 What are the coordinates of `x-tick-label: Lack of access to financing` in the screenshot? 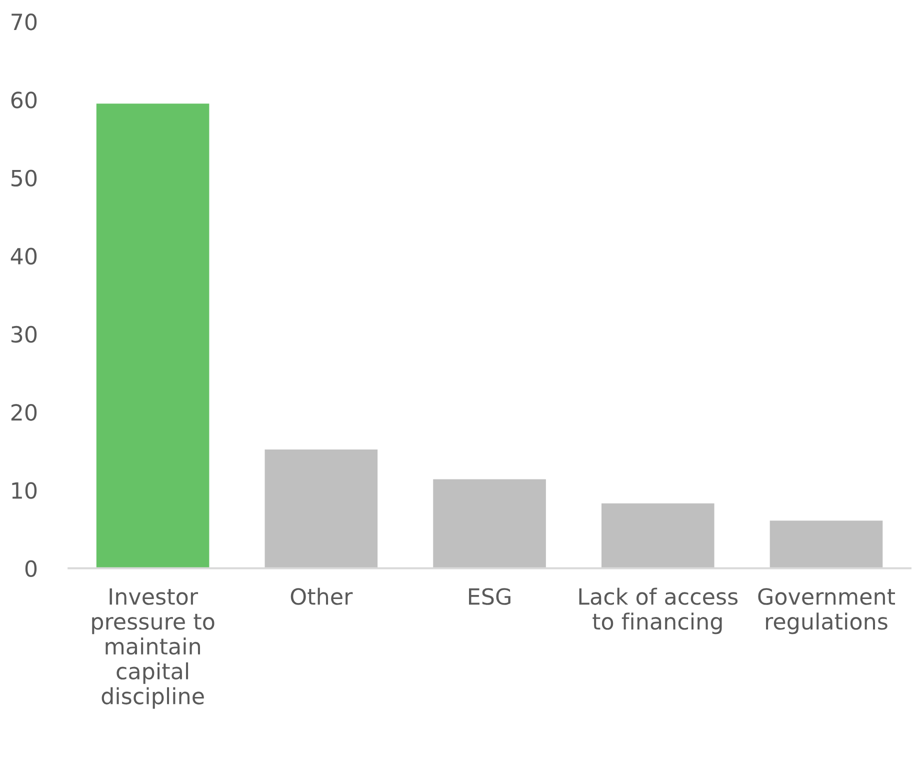 It's located at (658, 611).